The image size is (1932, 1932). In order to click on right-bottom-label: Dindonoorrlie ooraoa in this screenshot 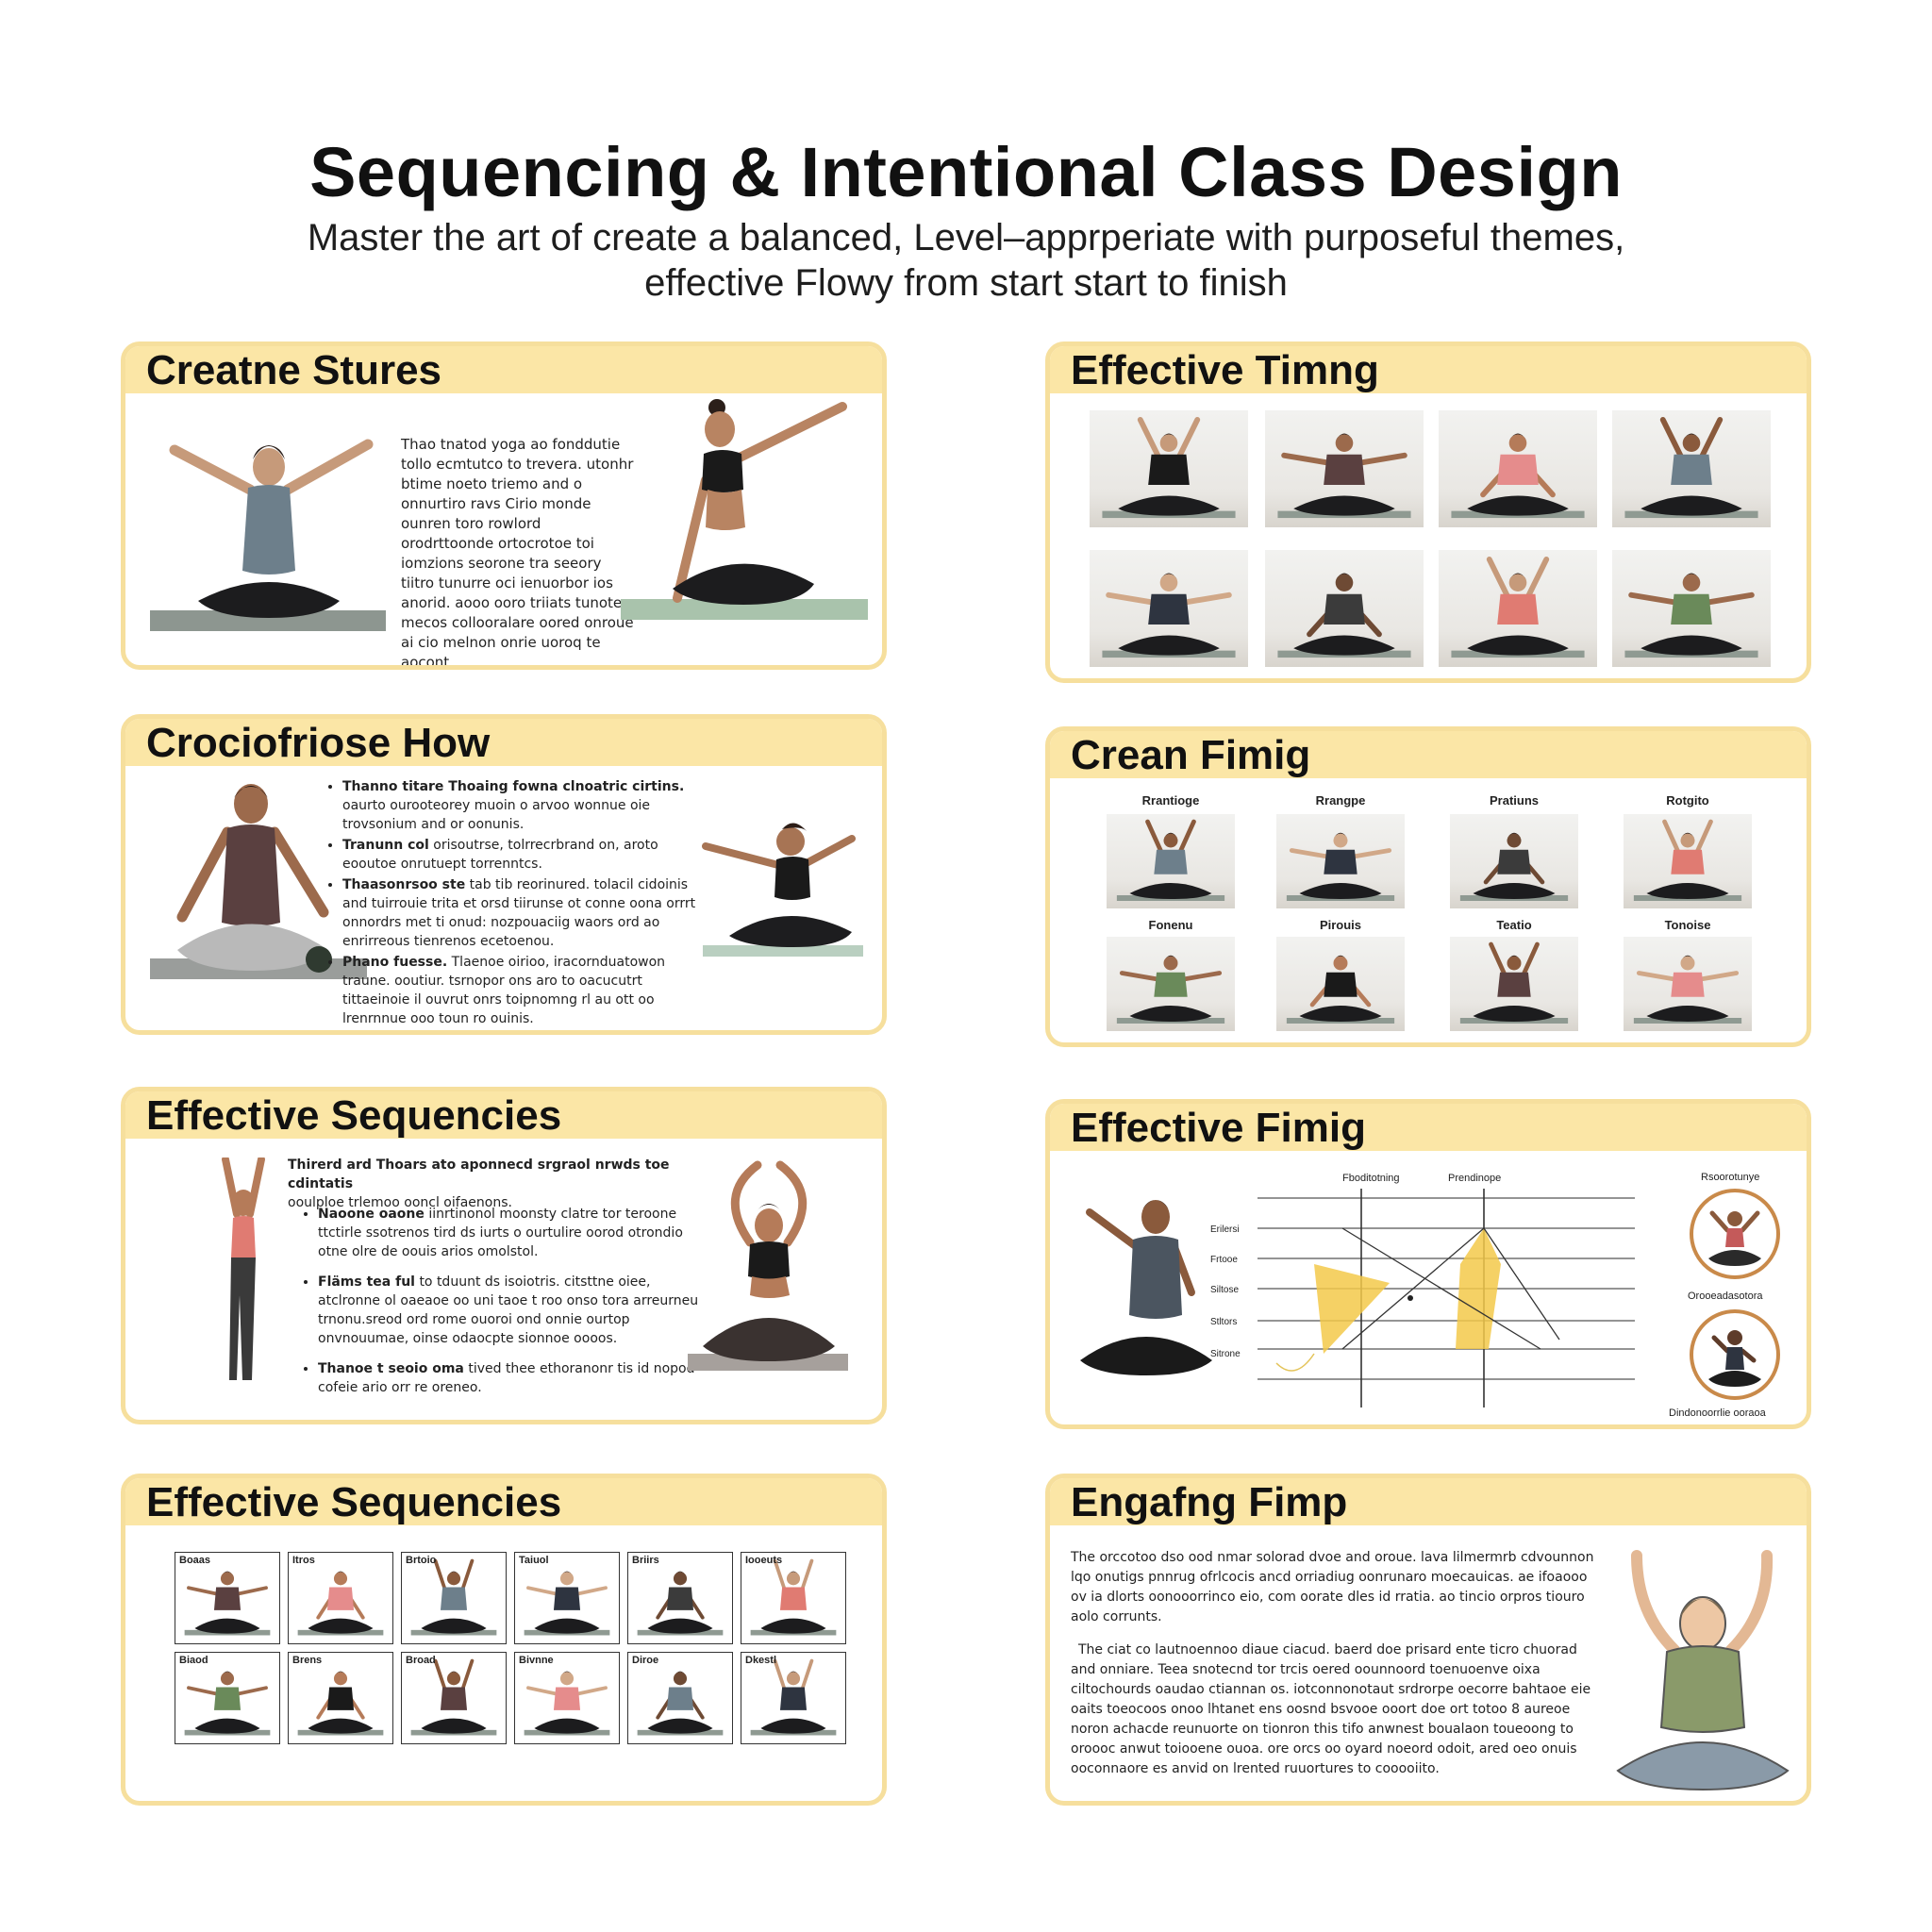, I will do `click(1718, 1413)`.